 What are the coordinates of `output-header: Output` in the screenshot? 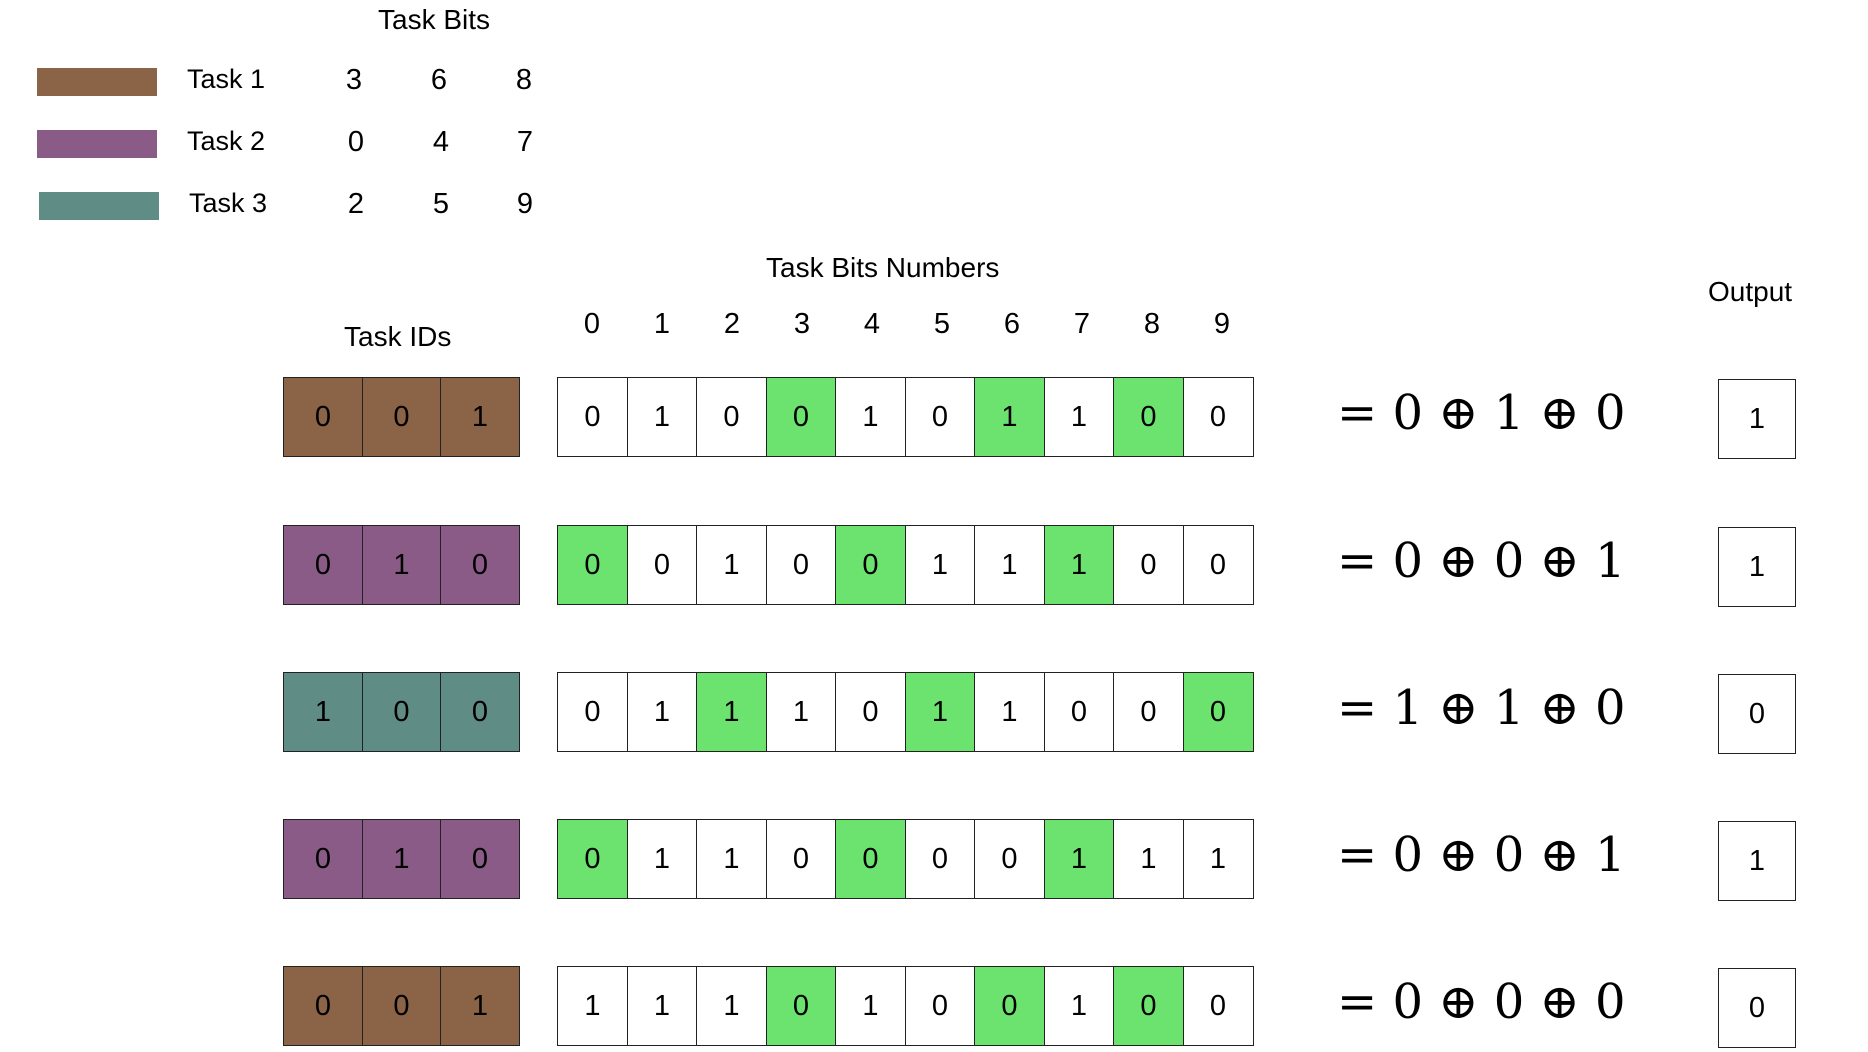 It's located at (1750, 291).